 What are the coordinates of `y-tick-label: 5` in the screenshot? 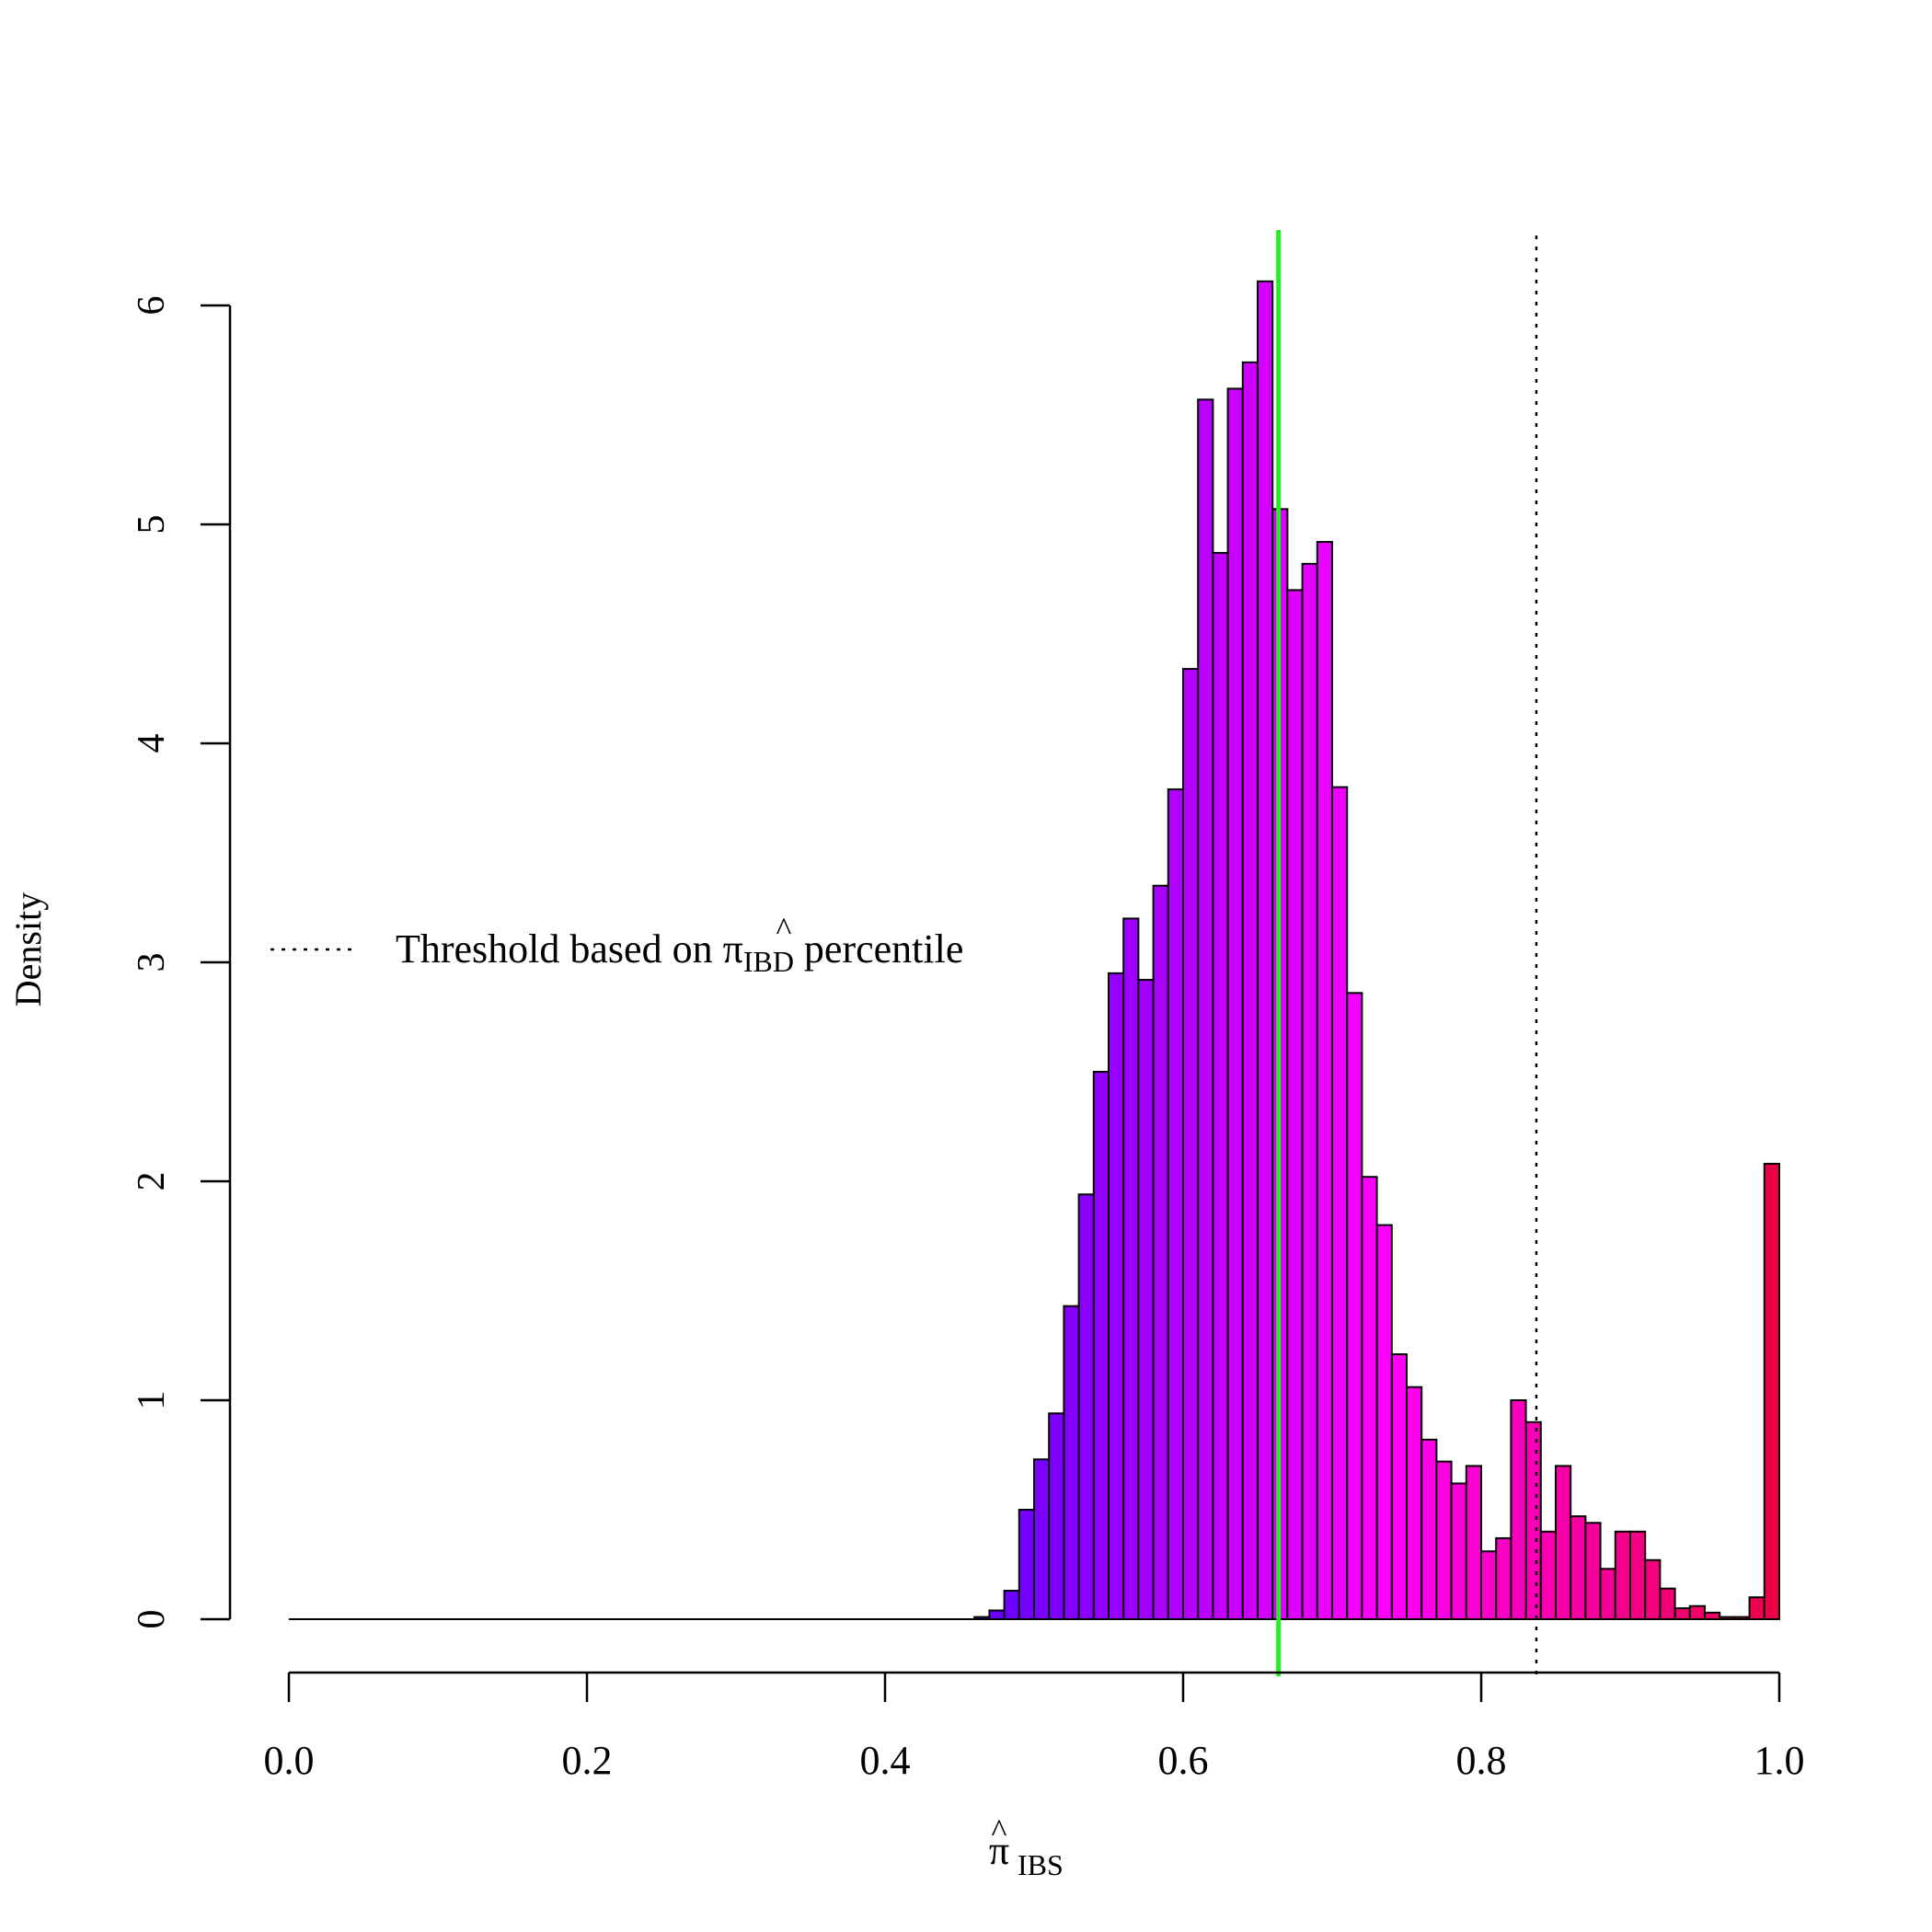 It's located at (152, 525).